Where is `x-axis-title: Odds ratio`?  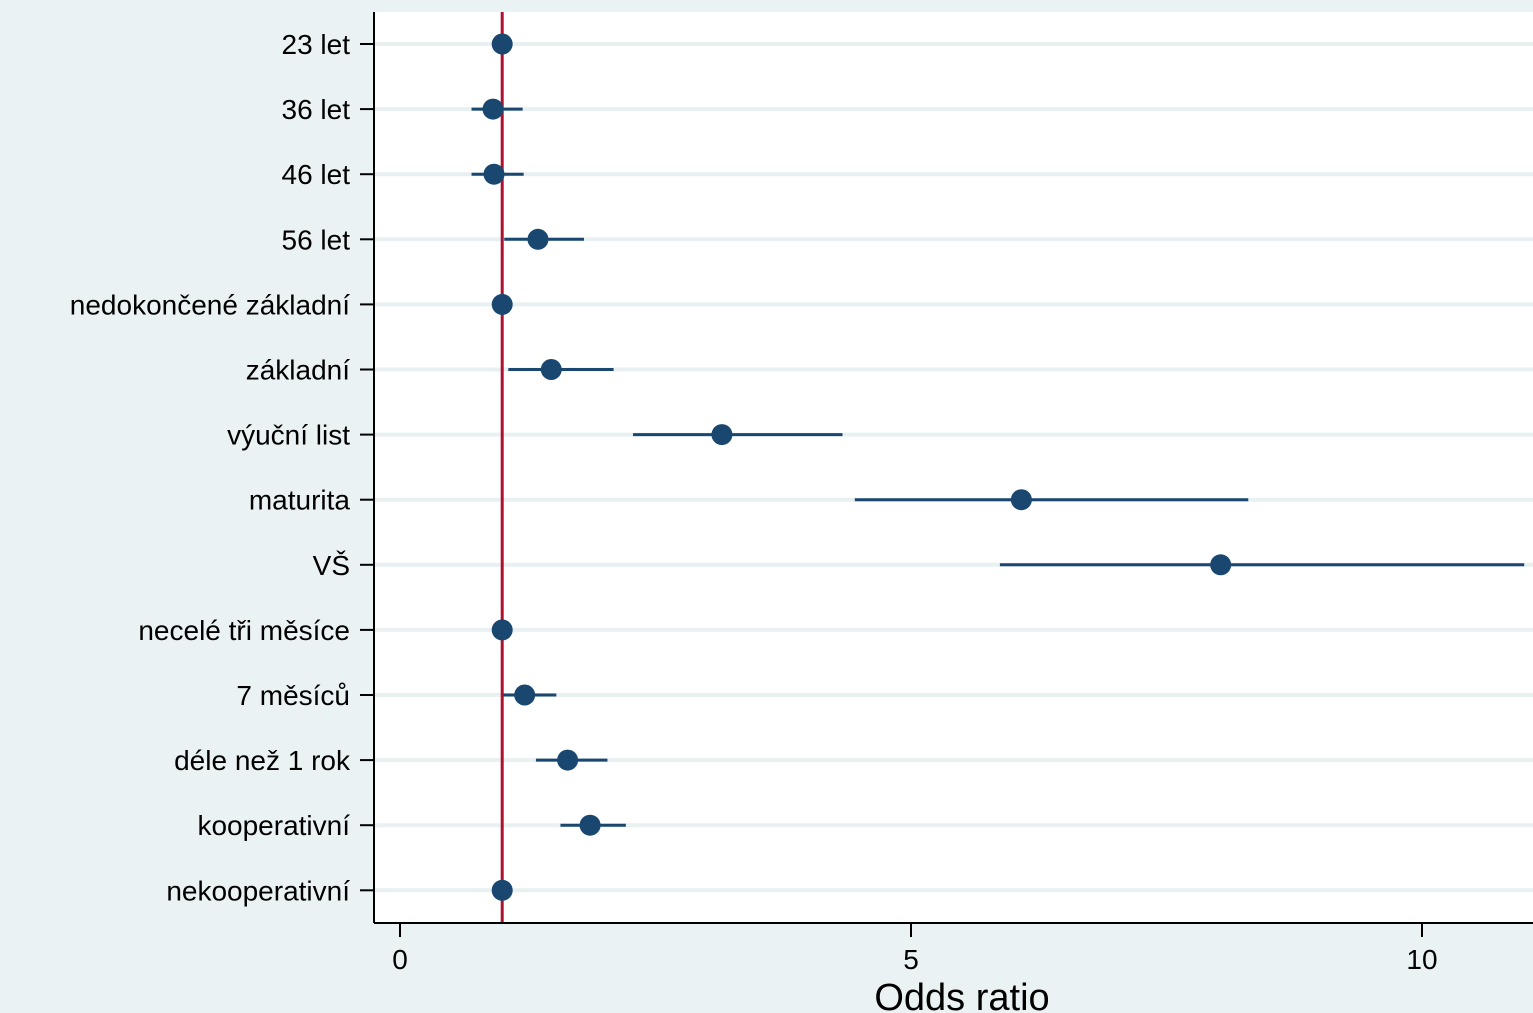 x-axis-title: Odds ratio is located at coordinates (961, 995).